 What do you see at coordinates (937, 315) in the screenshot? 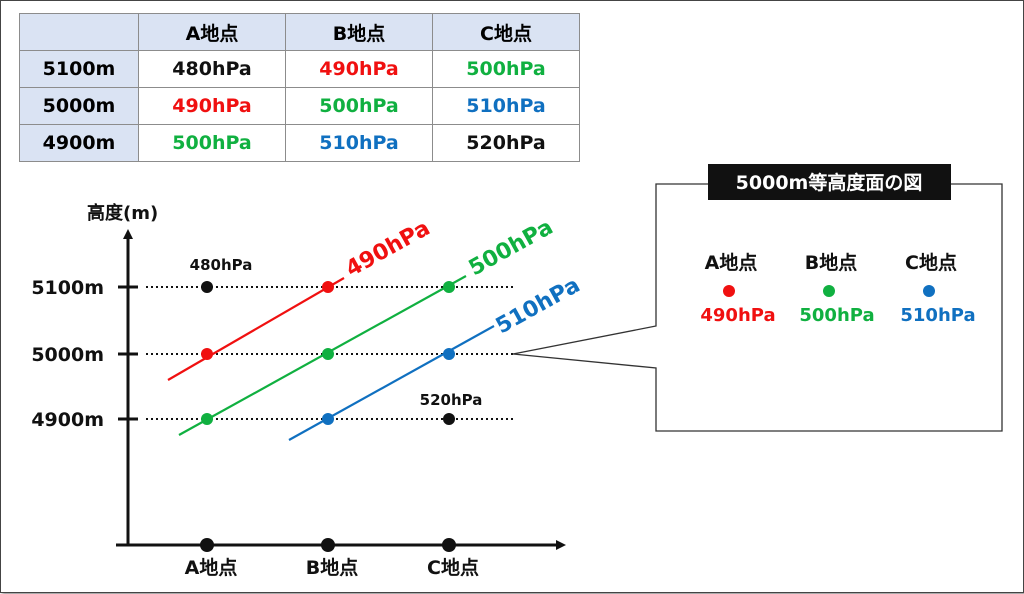
I see `callout-value-c: 510hPa` at bounding box center [937, 315].